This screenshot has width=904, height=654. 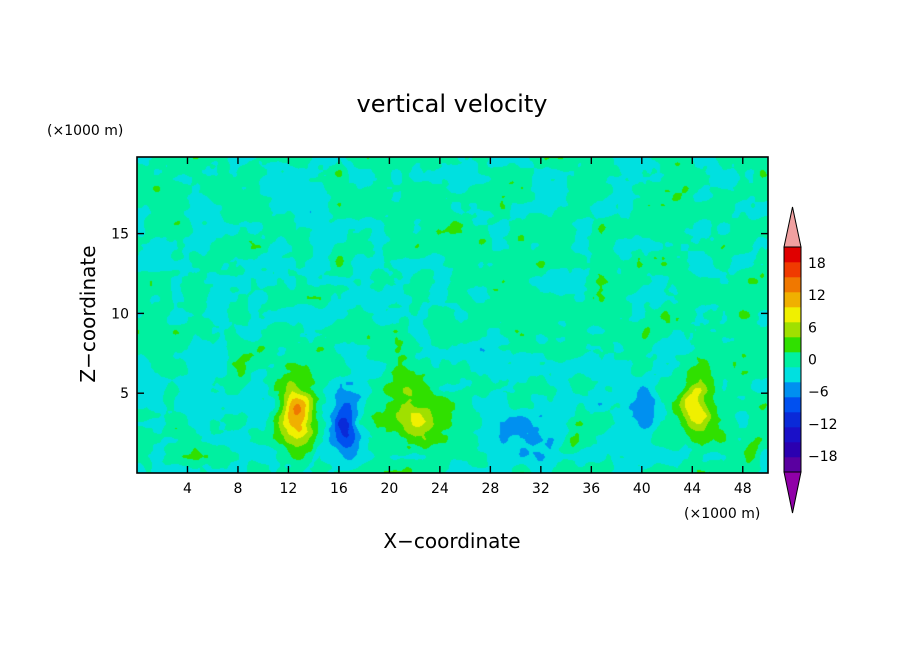 I want to click on x-tick-label: 24, so click(x=440, y=489).